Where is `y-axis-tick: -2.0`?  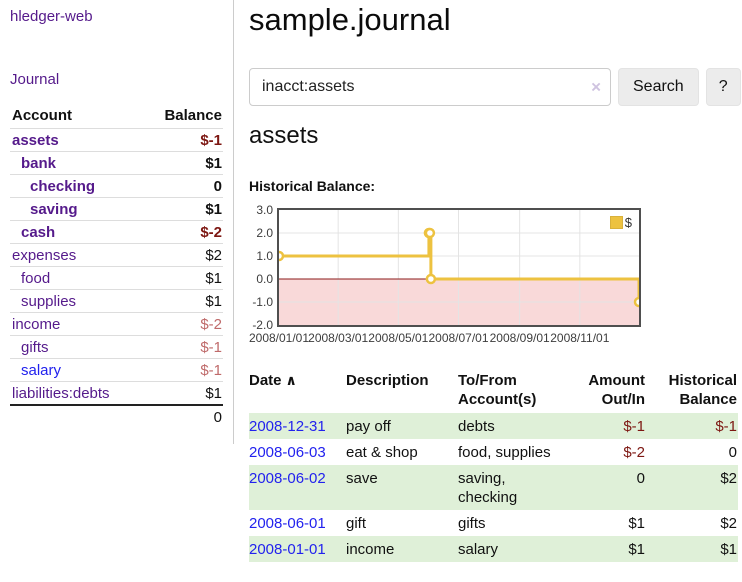 y-axis-tick: -2.0 is located at coordinates (262, 325).